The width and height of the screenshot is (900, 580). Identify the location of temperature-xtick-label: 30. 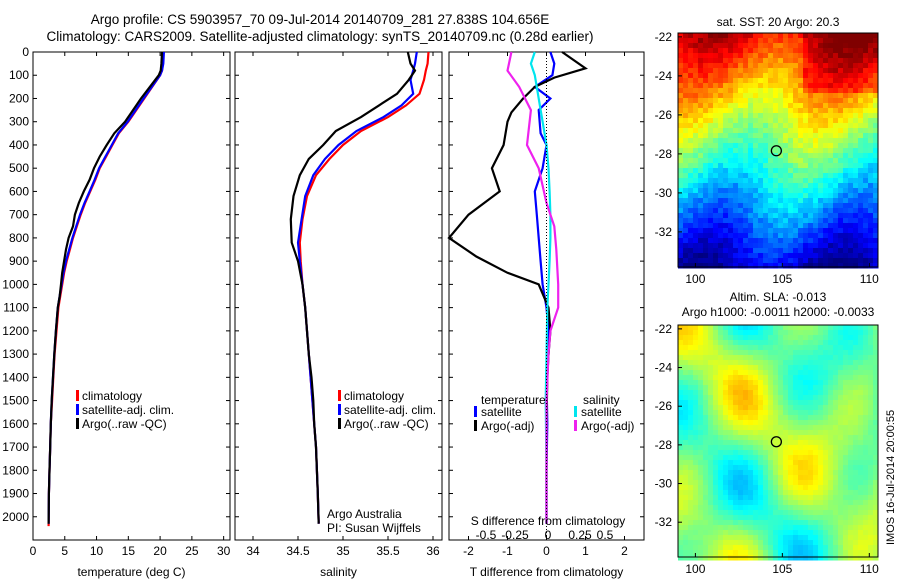
(224, 551).